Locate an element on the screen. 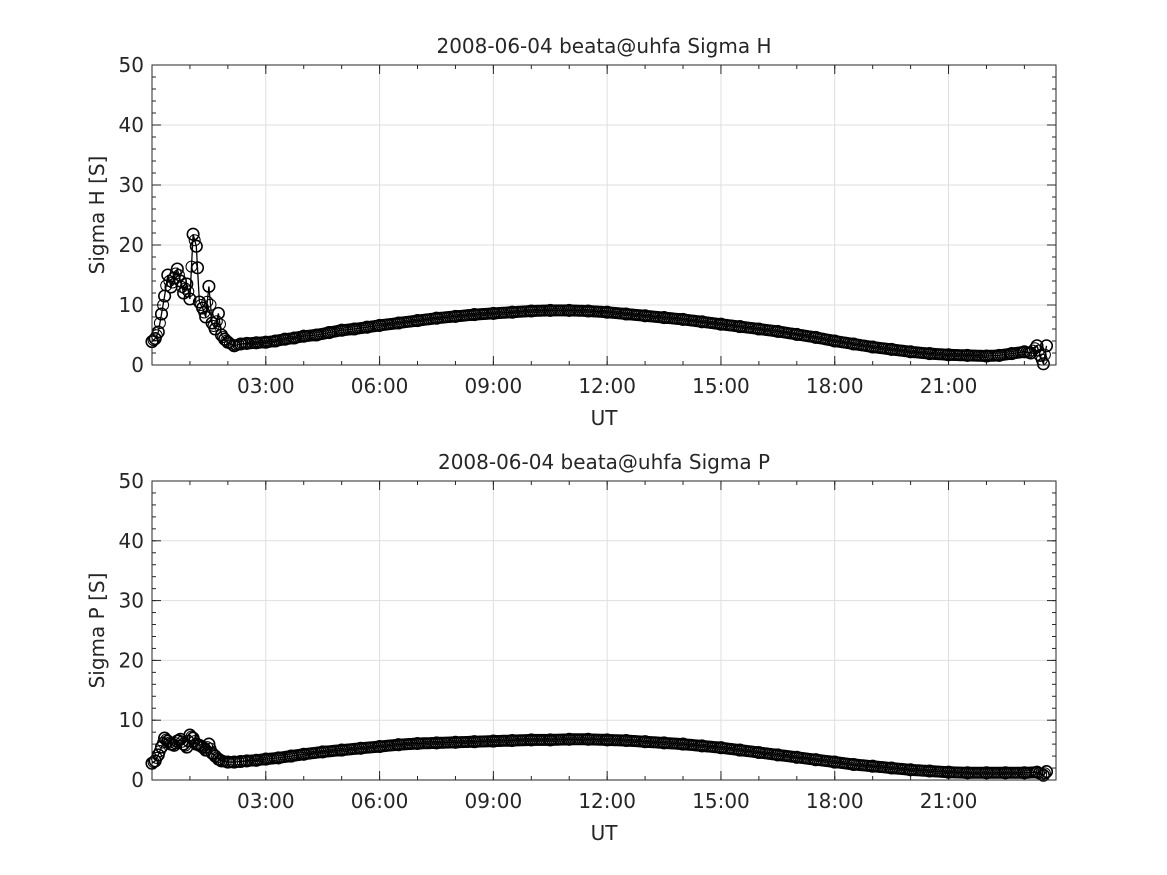 The image size is (1167, 875). y-axis-label: Sigma H [S] is located at coordinates (97, 215).